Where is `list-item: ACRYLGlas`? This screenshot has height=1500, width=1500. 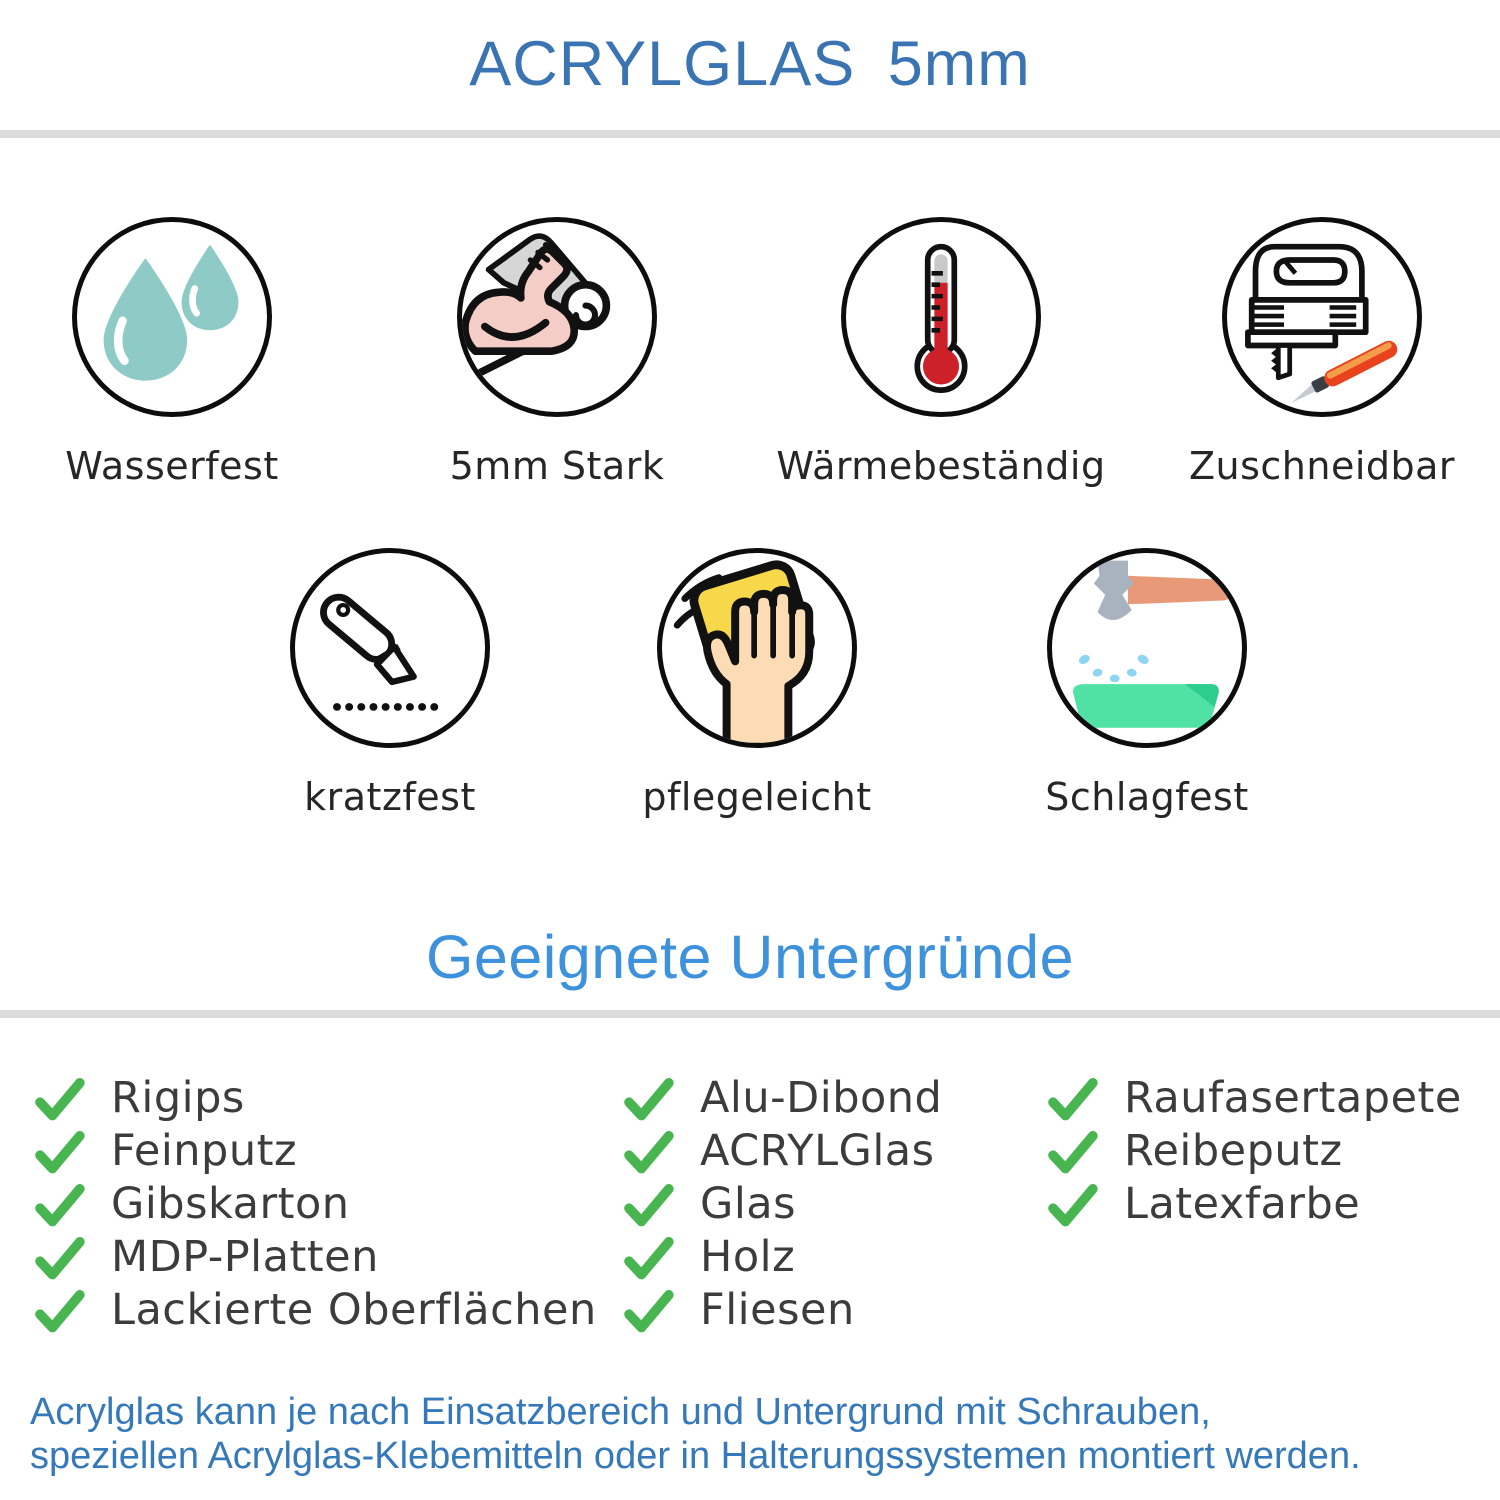
list-item: ACRYLGlas is located at coordinates (782, 1150).